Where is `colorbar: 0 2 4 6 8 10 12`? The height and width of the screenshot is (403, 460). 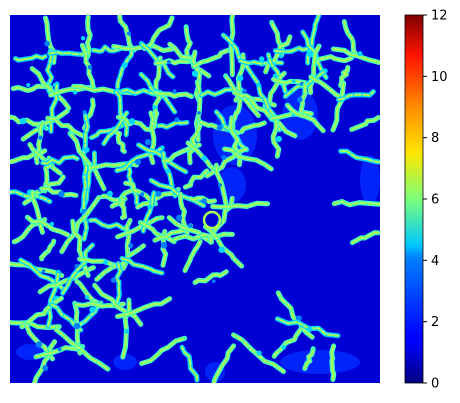
colorbar: 0 2 4 6 8 10 12 is located at coordinates (426, 200).